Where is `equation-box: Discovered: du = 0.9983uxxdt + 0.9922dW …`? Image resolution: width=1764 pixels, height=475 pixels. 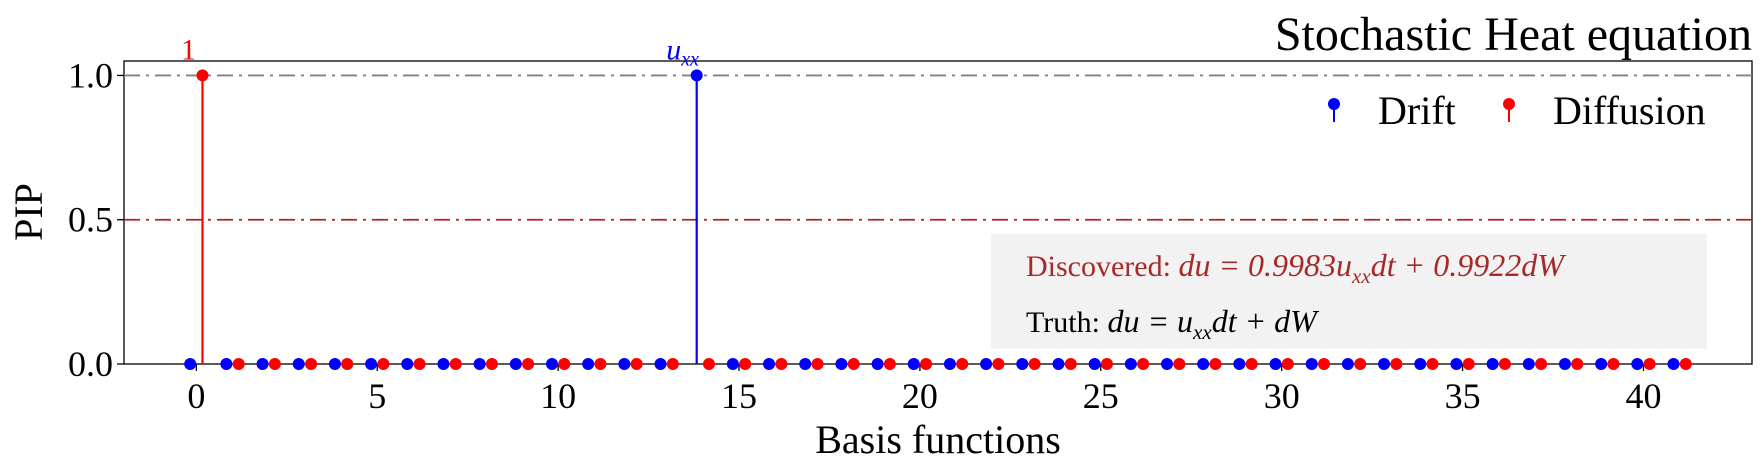
equation-box: Discovered: du = 0.9983uxxdt + 0.9922dW … is located at coordinates (1349, 291).